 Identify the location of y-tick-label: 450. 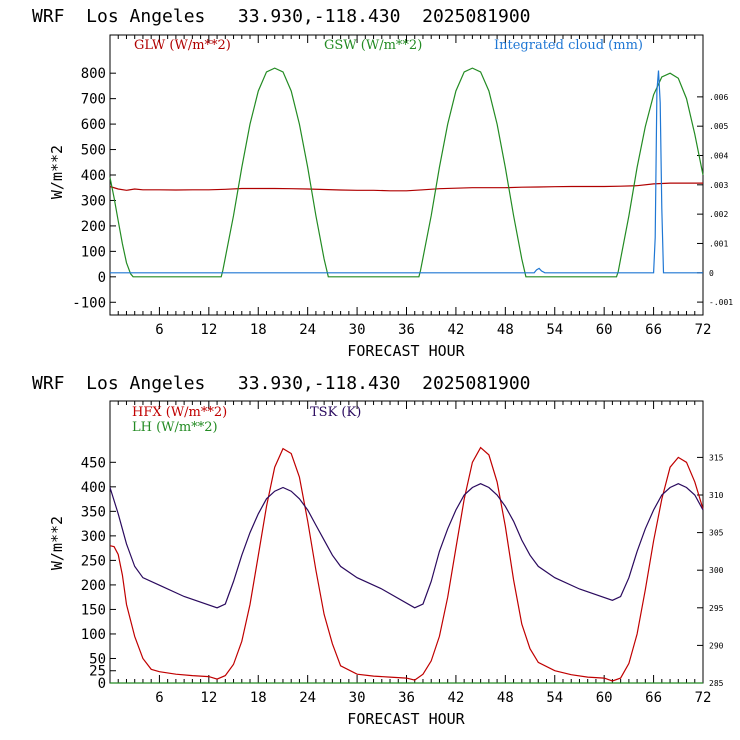
(93, 463).